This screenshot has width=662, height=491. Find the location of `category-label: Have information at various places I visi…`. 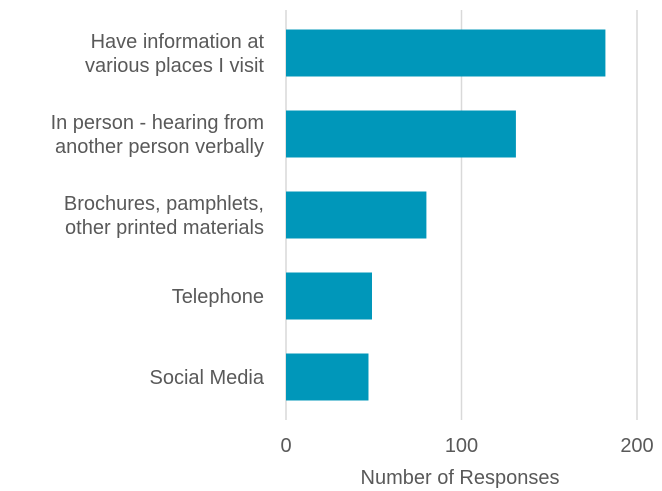

category-label: Have information at various places I visi… is located at coordinates (174, 54).